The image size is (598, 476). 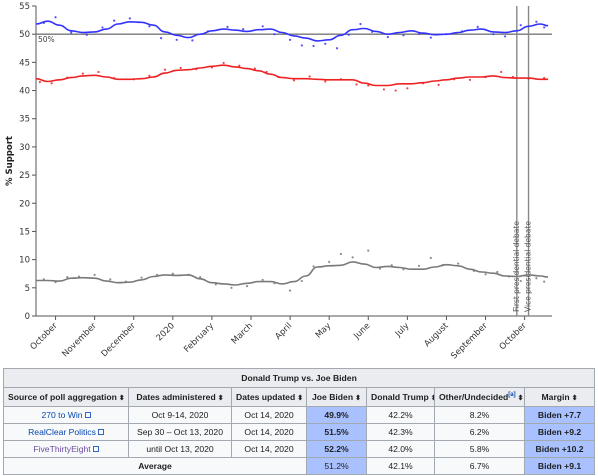 What do you see at coordinates (336, 432) in the screenshot?
I see `biden-cell: 51.5%` at bounding box center [336, 432].